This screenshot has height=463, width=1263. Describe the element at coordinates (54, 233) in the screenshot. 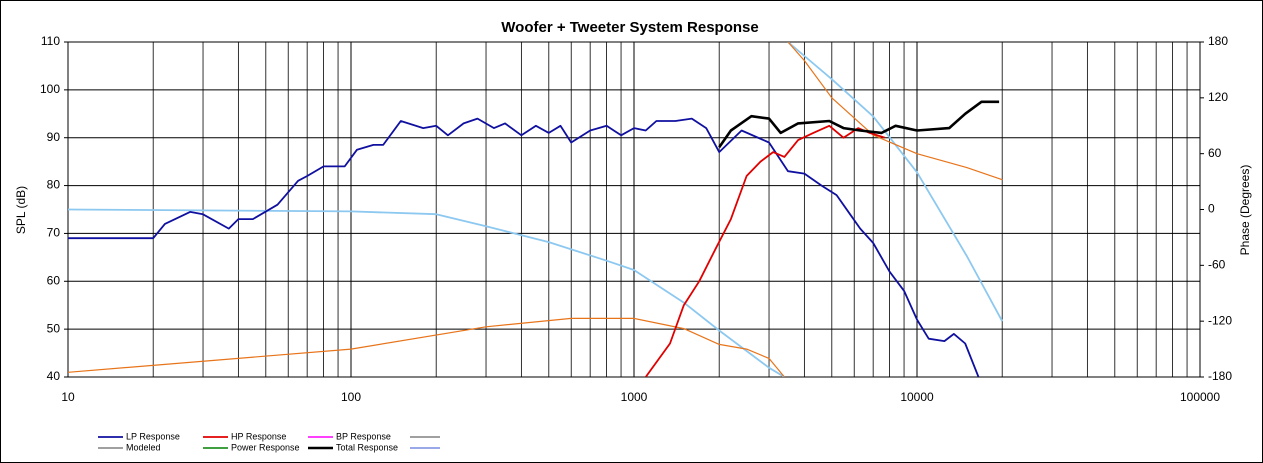

I see `y-tick-label: 70` at that location.